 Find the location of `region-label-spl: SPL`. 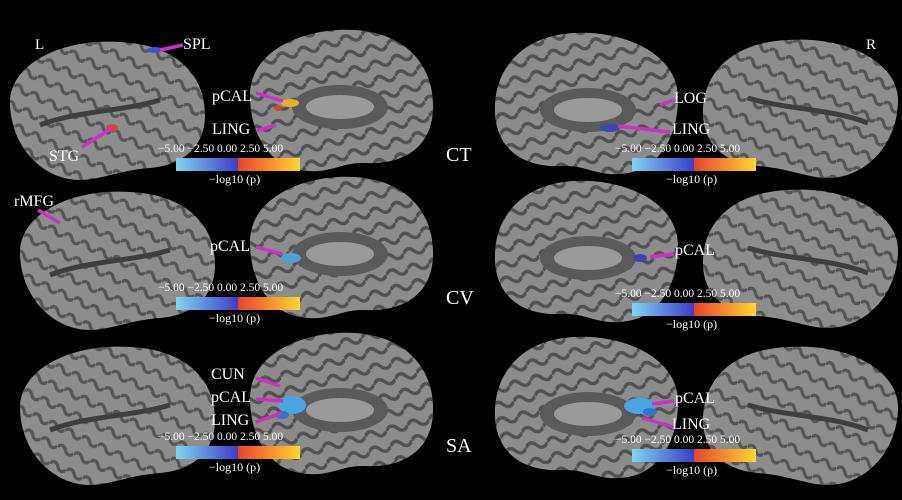

region-label-spl: SPL is located at coordinates (197, 44).